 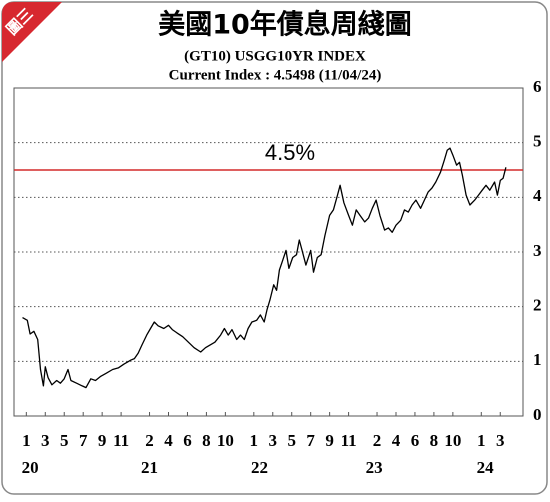 What do you see at coordinates (275, 75) in the screenshot?
I see `subtitle: Current Index : 4.5498 (11/04/24)` at bounding box center [275, 75].